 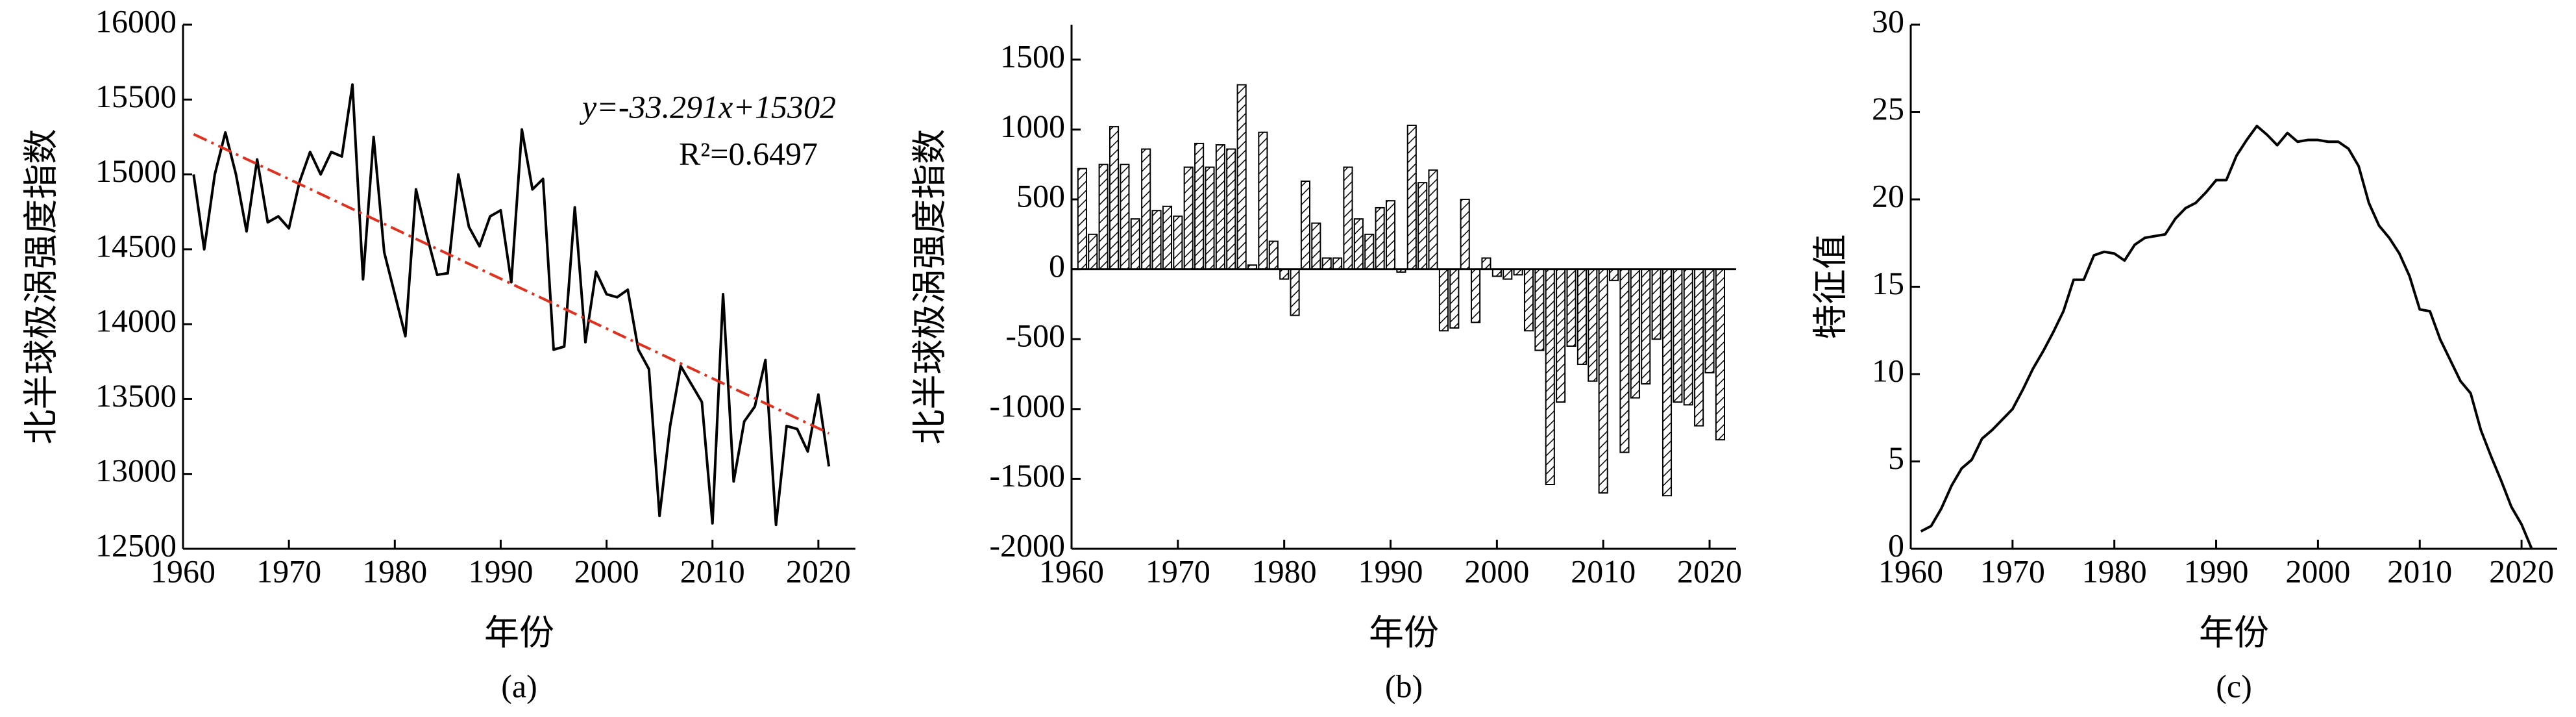 I want to click on y-tick-label: -500, so click(x=1035, y=336).